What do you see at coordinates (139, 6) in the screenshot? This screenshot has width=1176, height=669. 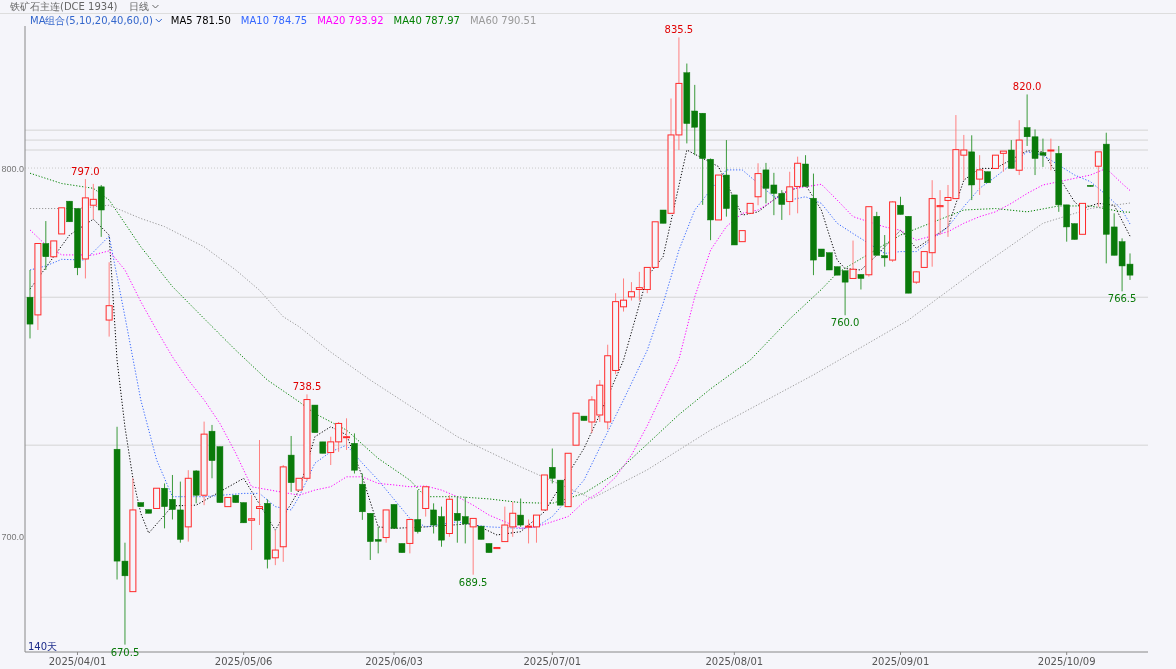 I see `chart-subtitle: 日线` at bounding box center [139, 6].